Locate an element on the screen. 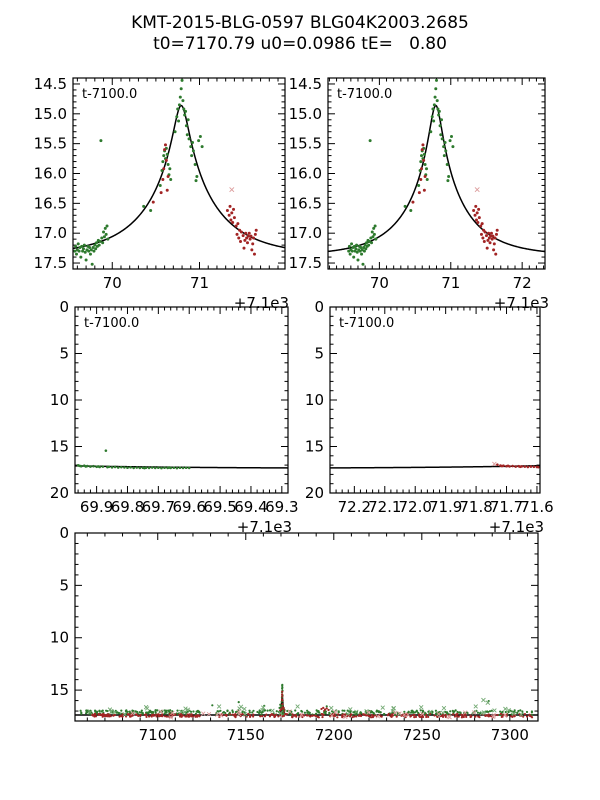  series-flagged-green-cross is located at coordinates (486, 701).